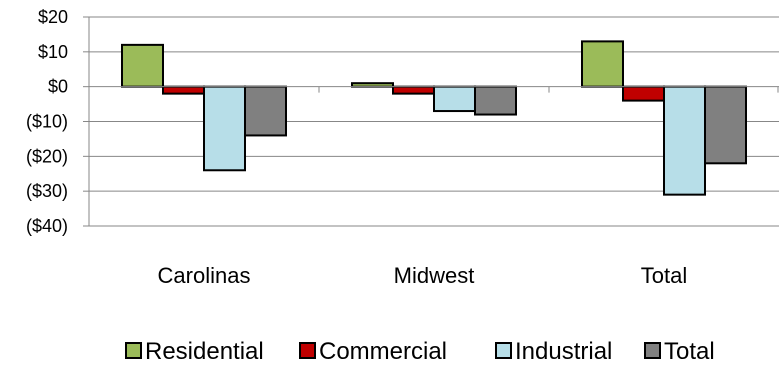  What do you see at coordinates (372, 85) in the screenshot?
I see `bar-residential-midwest` at bounding box center [372, 85].